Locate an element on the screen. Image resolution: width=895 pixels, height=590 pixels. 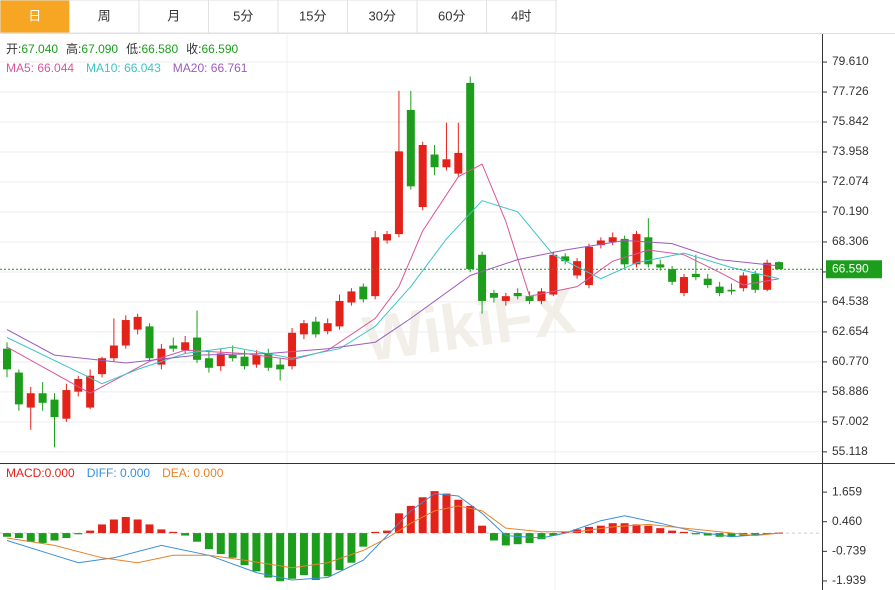
tab-label: 60分 is located at coordinates (451, 15).